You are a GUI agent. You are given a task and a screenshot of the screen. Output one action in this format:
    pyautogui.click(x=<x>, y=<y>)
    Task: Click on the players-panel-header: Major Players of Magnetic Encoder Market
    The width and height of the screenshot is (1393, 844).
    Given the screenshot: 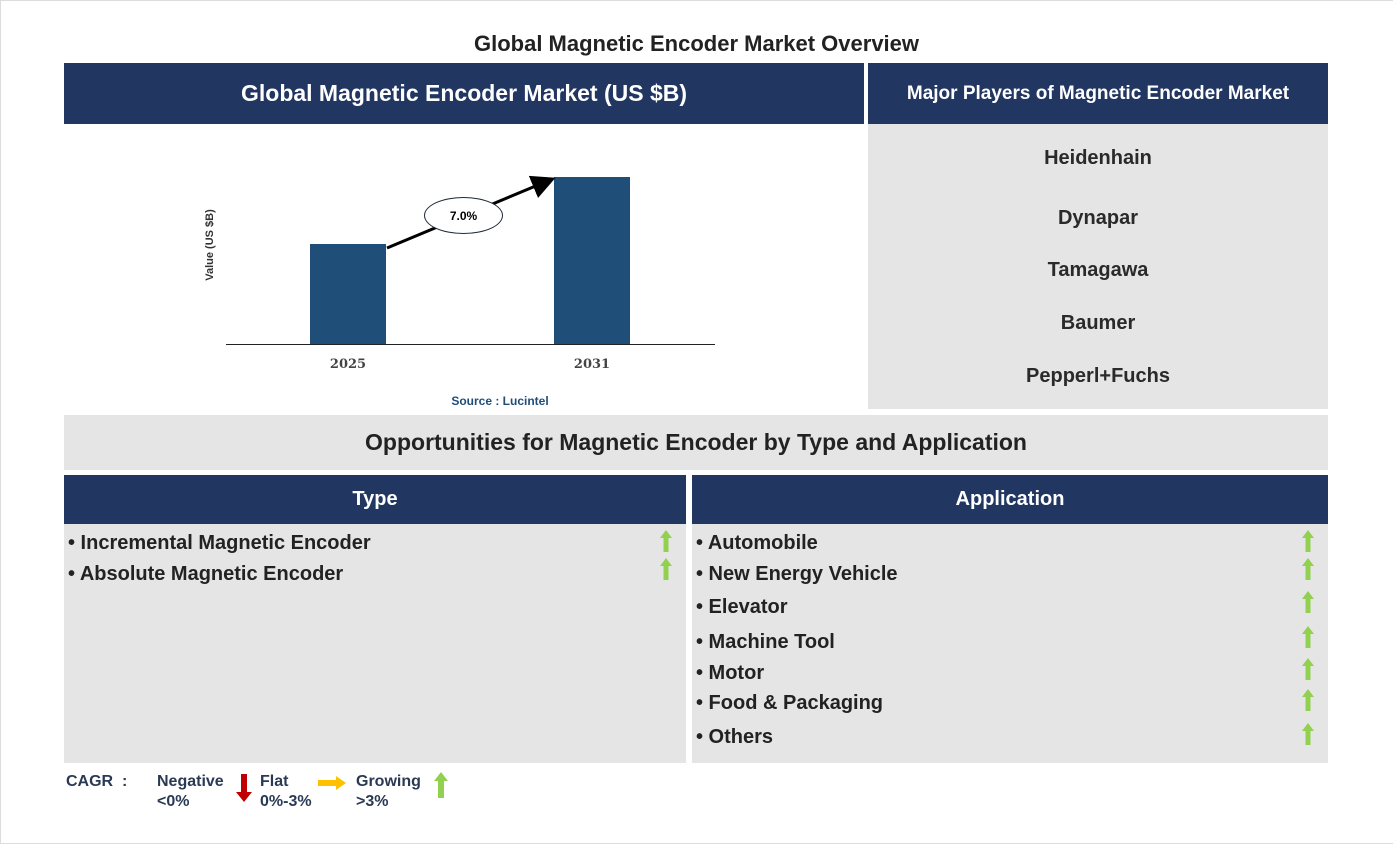 What is the action you would take?
    pyautogui.click(x=1098, y=93)
    